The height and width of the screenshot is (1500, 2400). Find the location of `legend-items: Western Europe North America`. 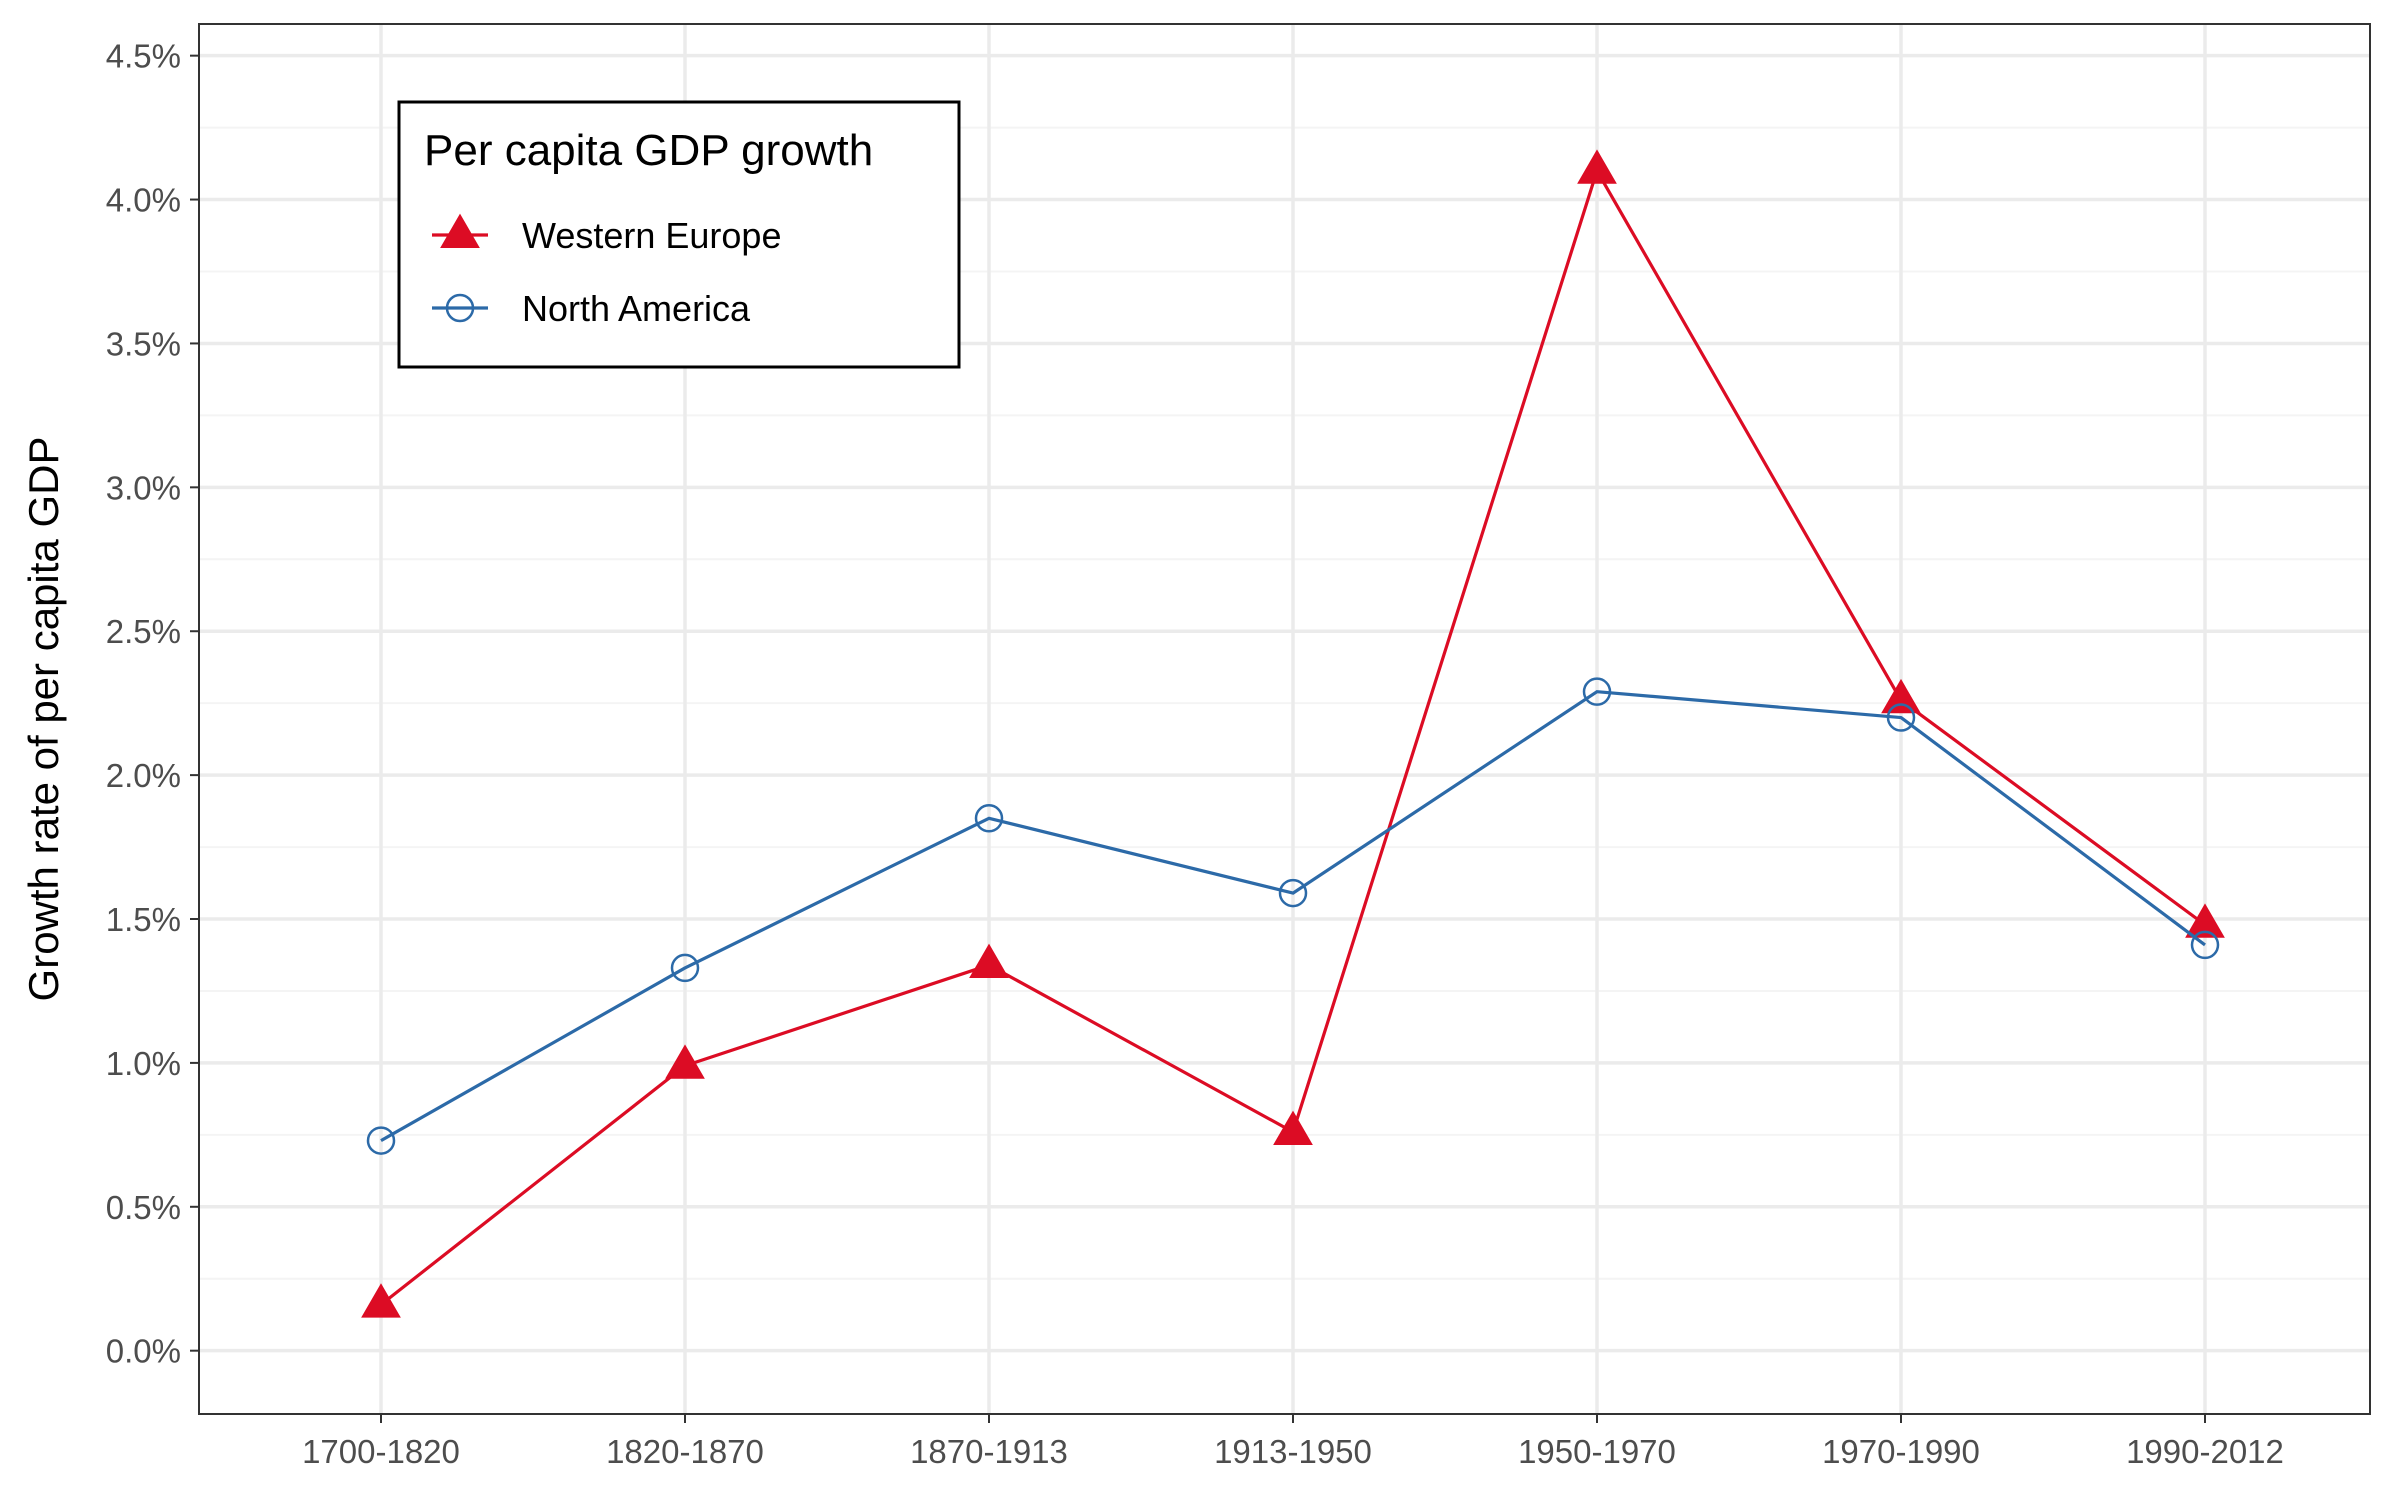

legend-items: Western Europe North America is located at coordinates (606, 271).